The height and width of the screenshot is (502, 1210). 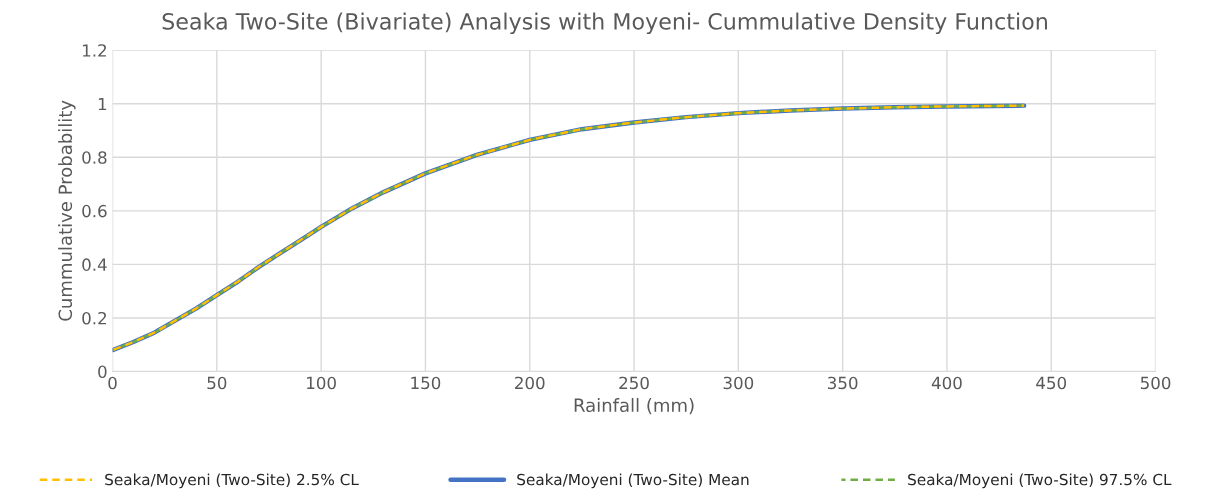 What do you see at coordinates (1051, 383) in the screenshot?
I see `x-tick-label: 450` at bounding box center [1051, 383].